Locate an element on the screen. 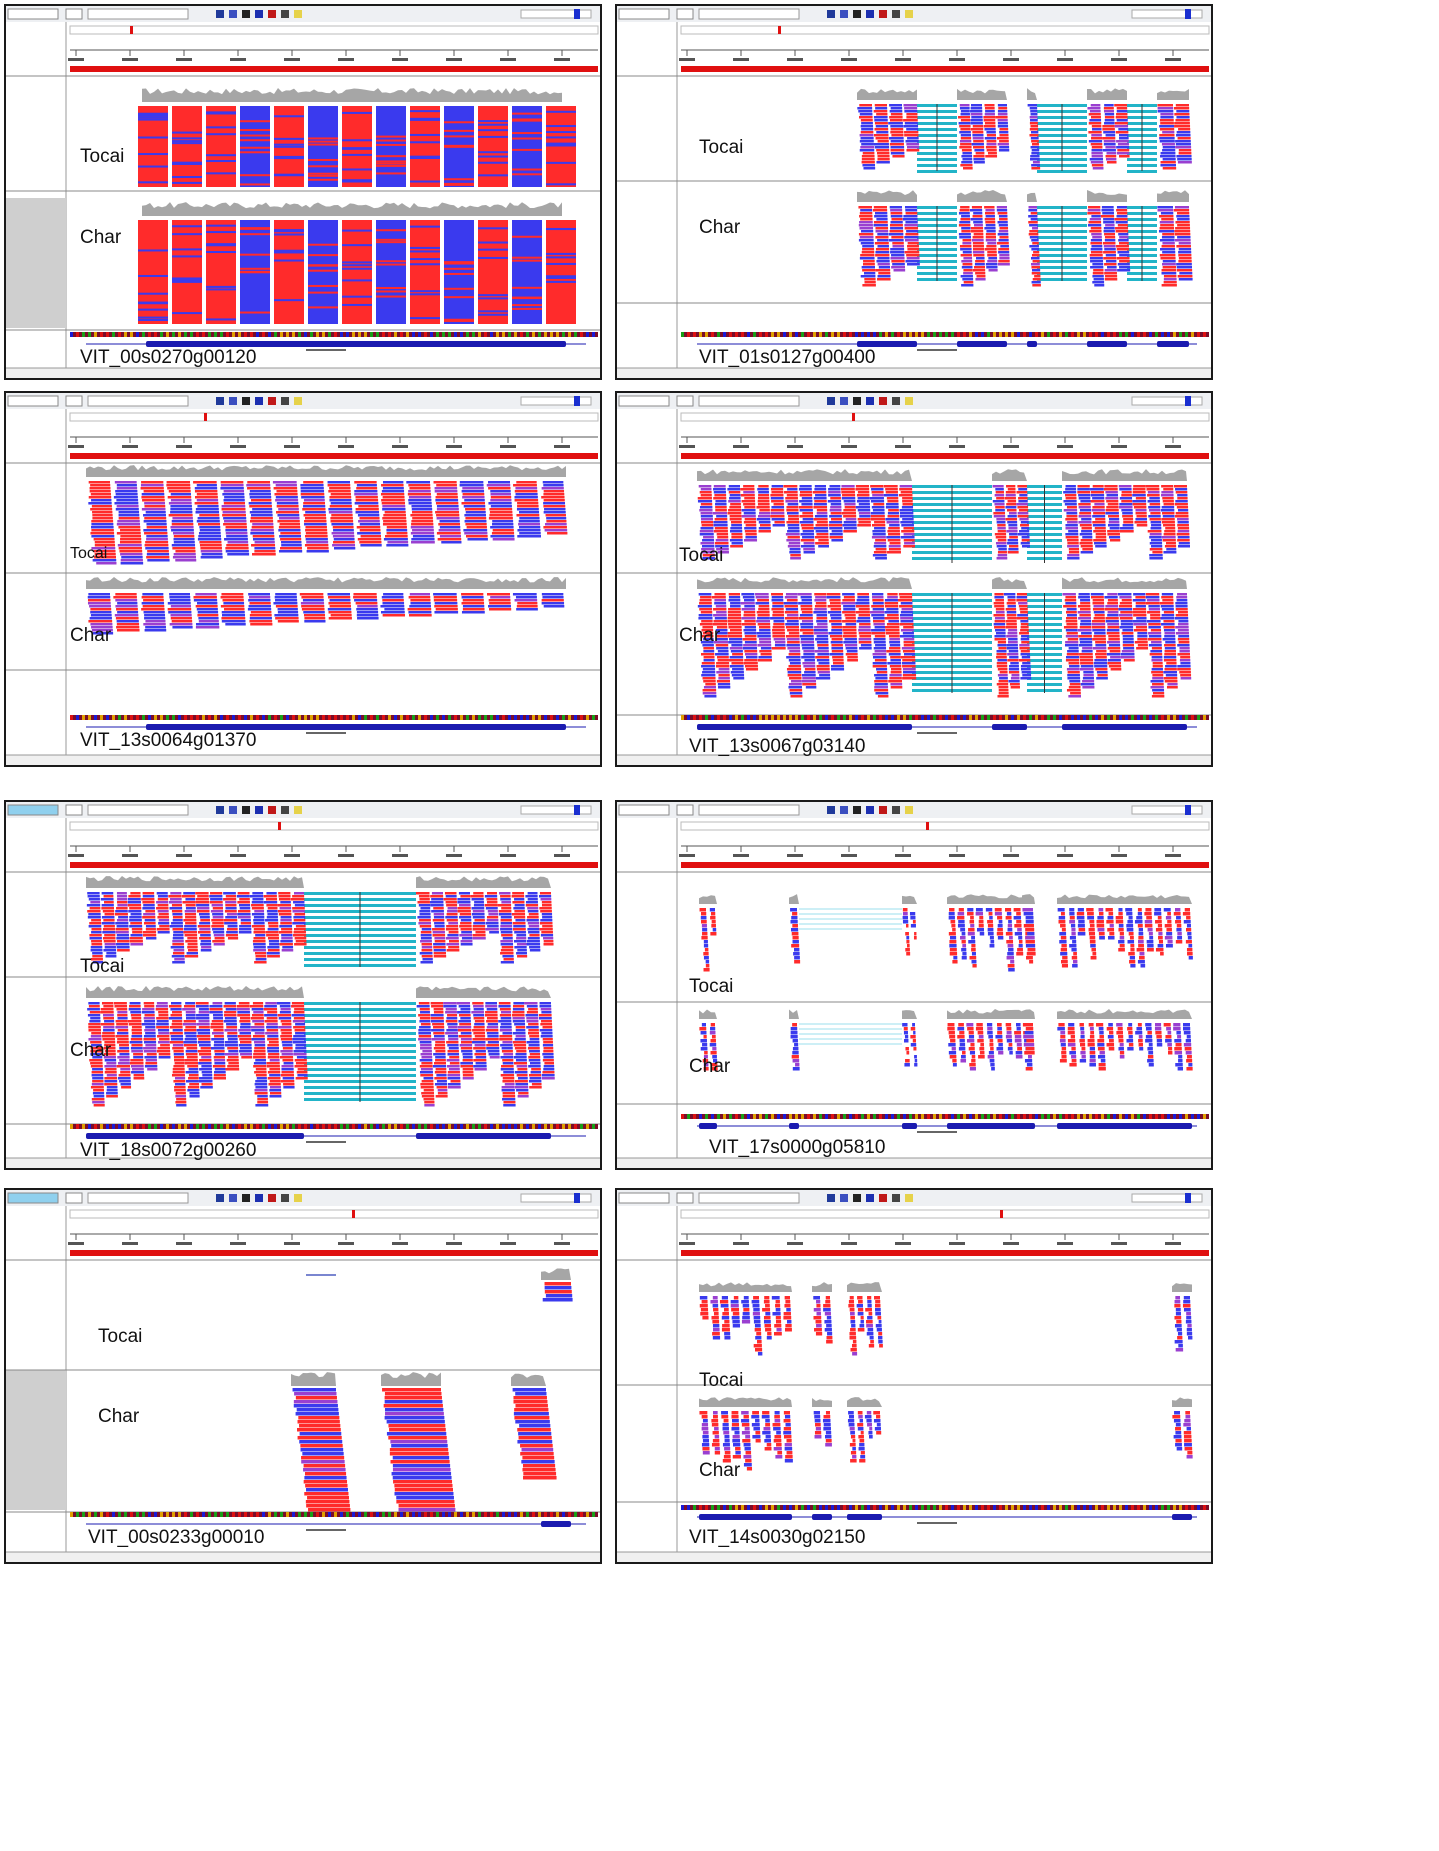 Image resolution: width=1439 pixels, height=1851 pixels. gene-id-label: VIT_00s0270g00120 is located at coordinates (168, 357).